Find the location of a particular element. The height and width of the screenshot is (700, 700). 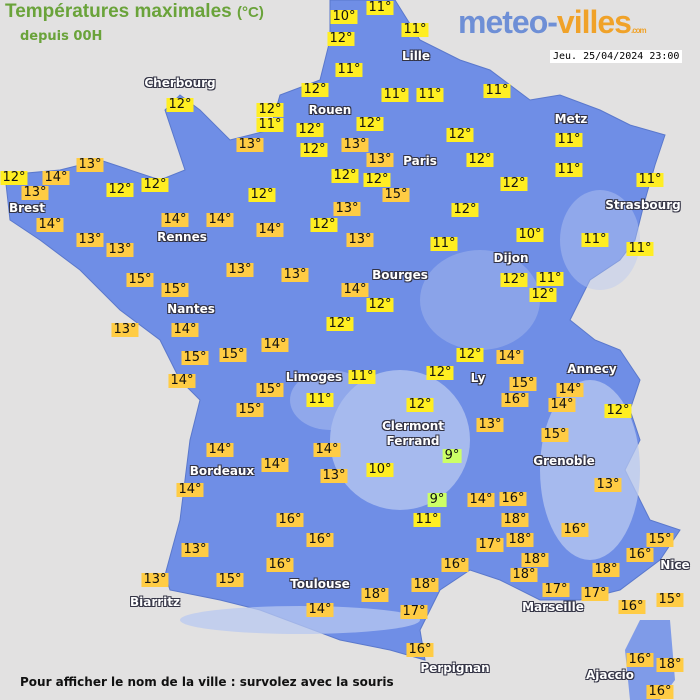

meteo-villes-logo: meteo-villes.com is located at coordinates (552, 22).